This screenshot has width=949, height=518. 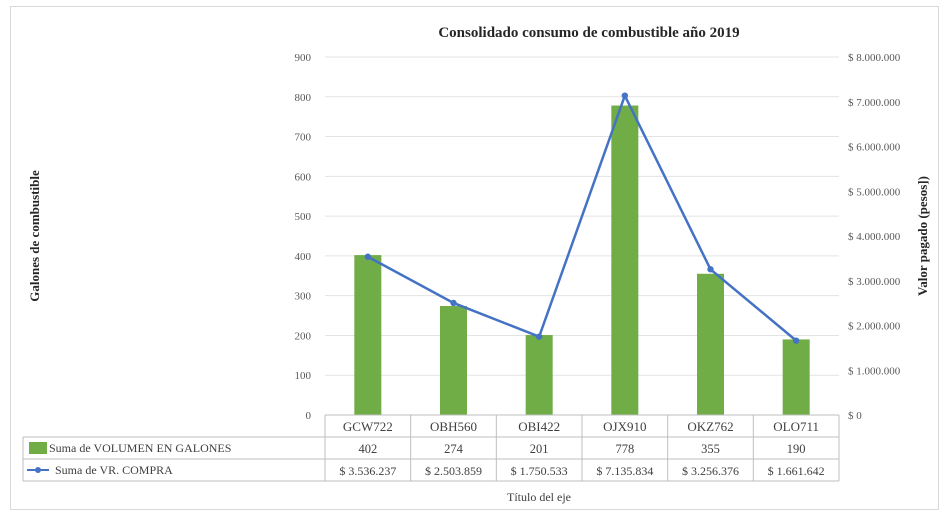 I want to click on legend-label-bar: Suma de VOLUMEN EN GALONES, so click(x=140, y=448).